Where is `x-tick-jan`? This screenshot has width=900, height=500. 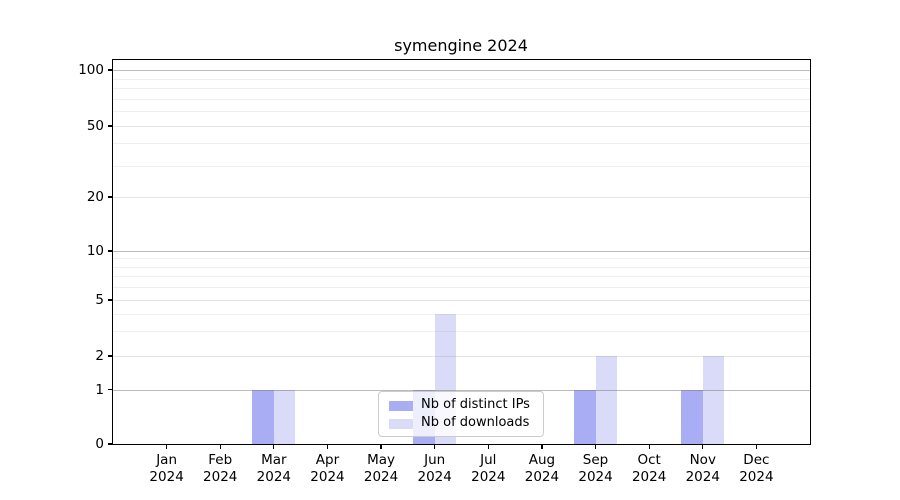 x-tick-jan is located at coordinates (167, 446).